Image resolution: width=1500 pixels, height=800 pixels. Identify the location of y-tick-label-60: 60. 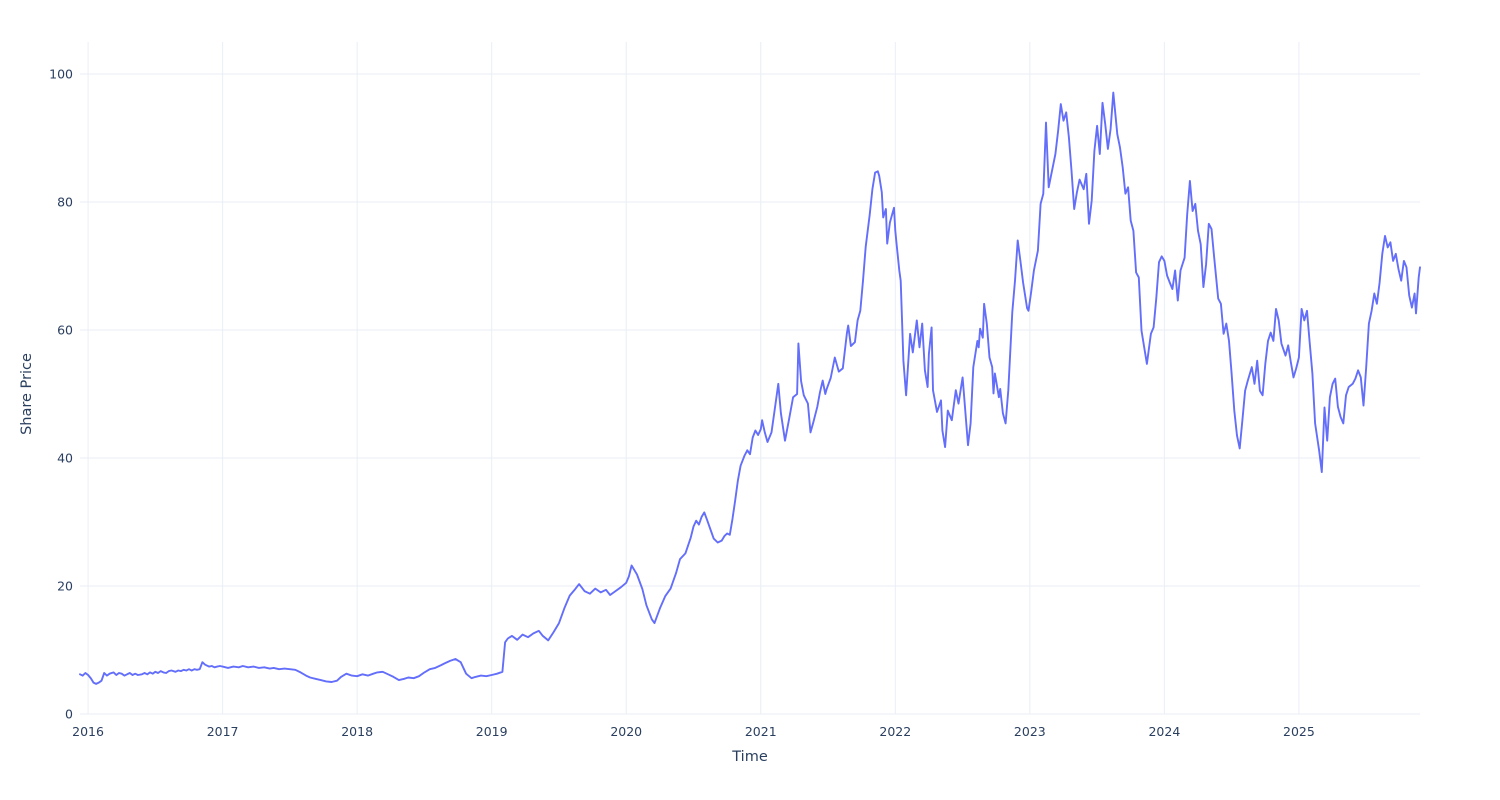
(65, 330).